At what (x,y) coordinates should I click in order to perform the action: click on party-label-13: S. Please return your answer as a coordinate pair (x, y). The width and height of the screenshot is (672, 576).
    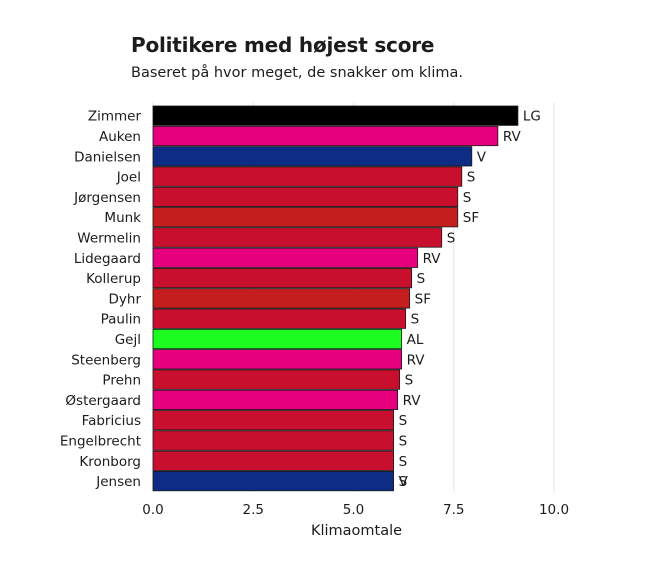
    Looking at the image, I should click on (409, 381).